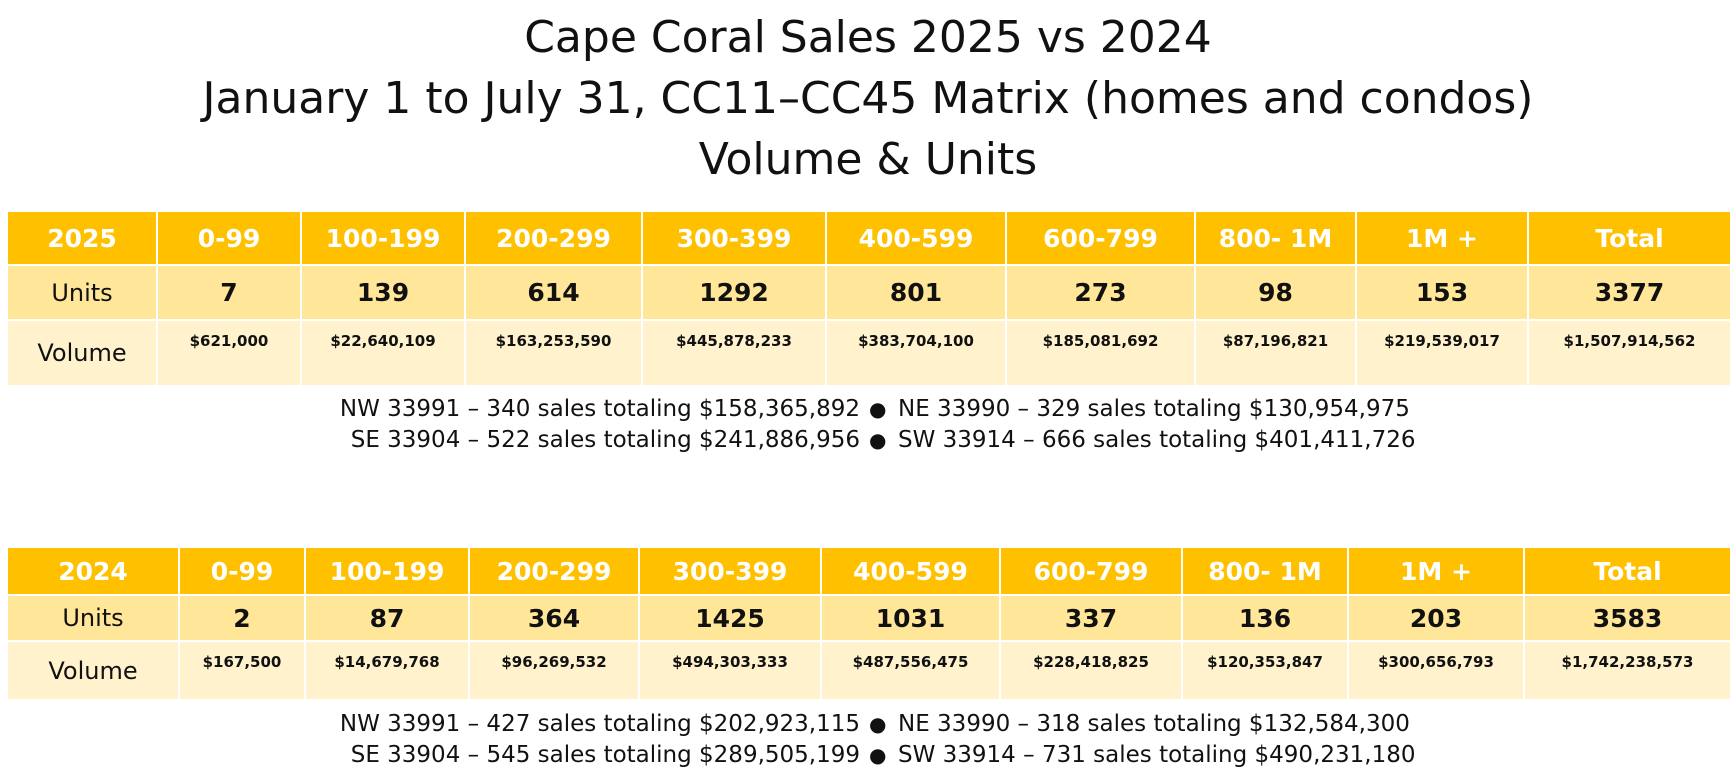 The height and width of the screenshot is (773, 1736). Describe the element at coordinates (1265, 670) in the screenshot. I see `volume-cell: $120,353,847` at that location.